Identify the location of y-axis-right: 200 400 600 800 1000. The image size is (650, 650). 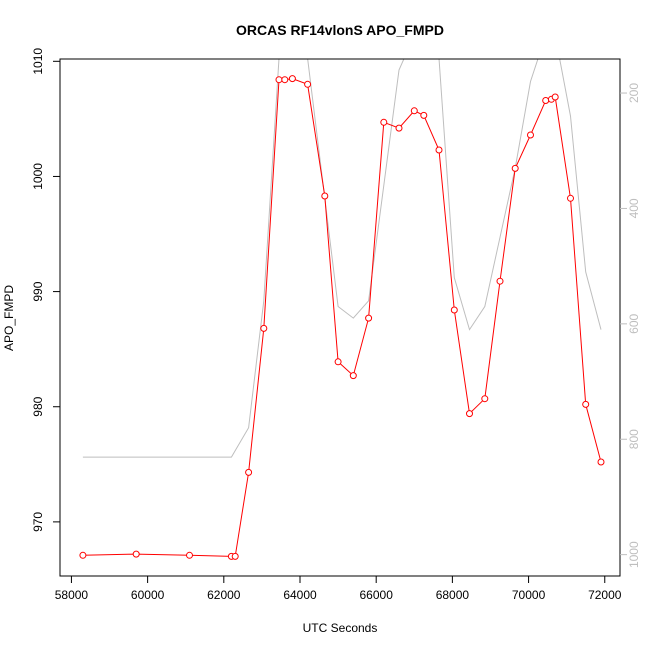
(630, 325).